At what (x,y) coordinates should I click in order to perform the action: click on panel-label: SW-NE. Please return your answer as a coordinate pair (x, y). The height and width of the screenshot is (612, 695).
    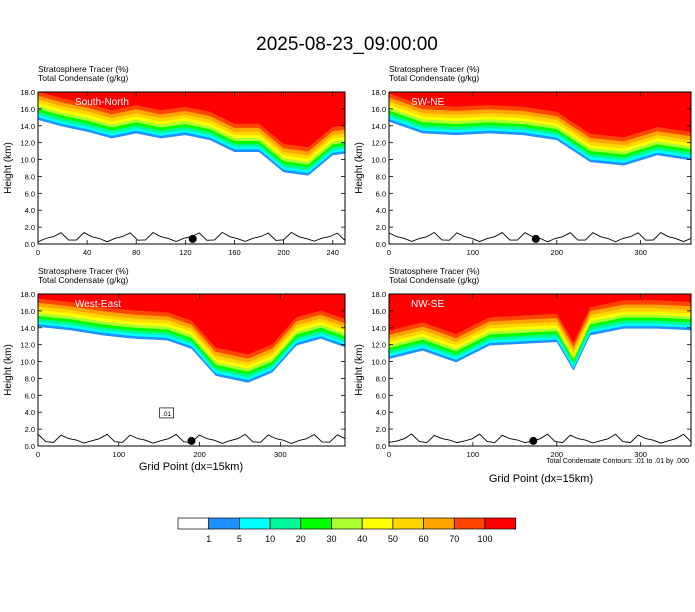
    Looking at the image, I should click on (427, 102).